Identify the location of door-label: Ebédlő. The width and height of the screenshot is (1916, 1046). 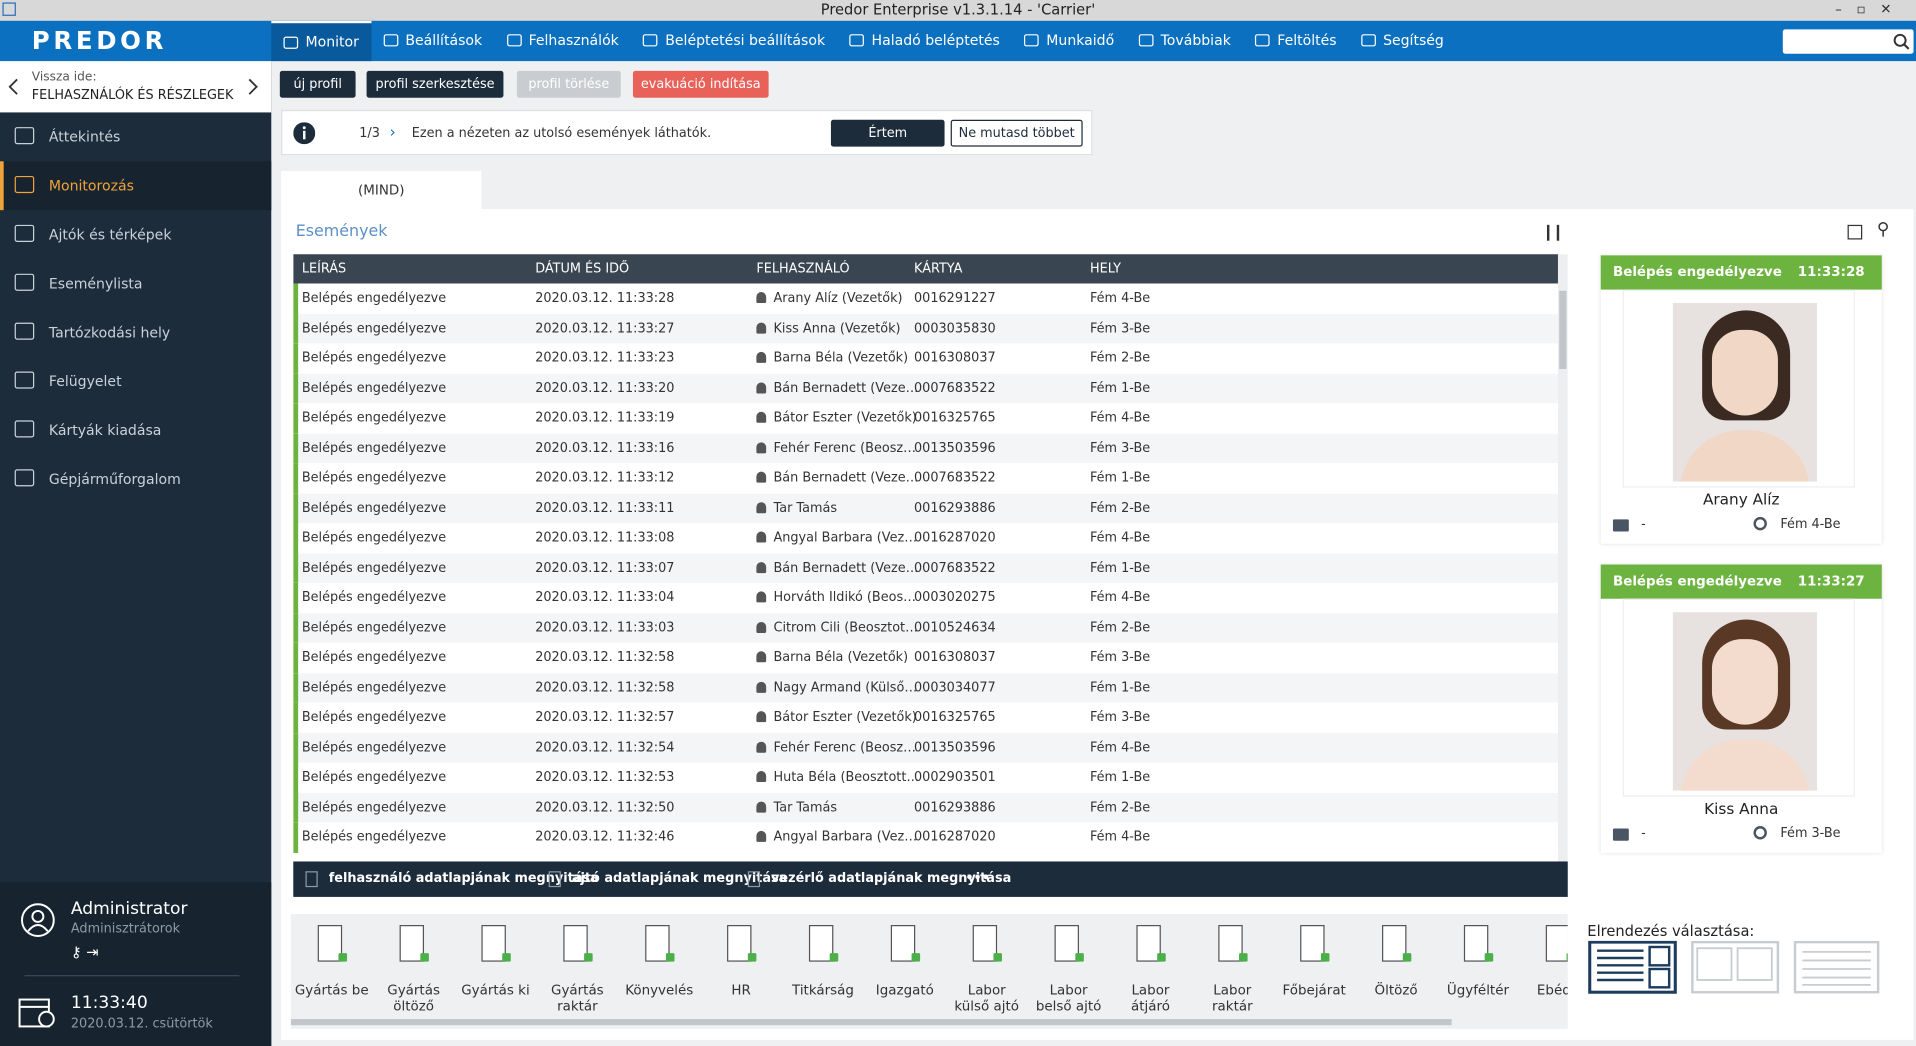
(1552, 990).